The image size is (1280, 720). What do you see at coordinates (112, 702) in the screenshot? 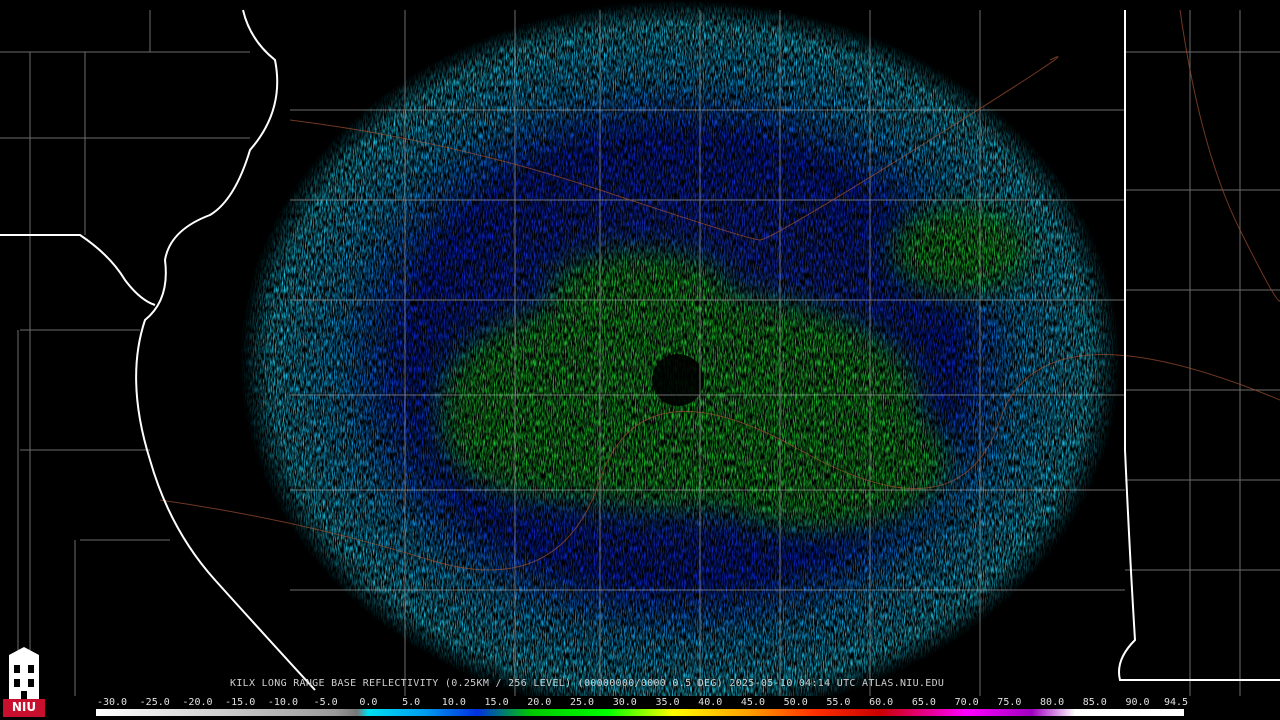
I see `colorbar-tick-label: -30.0` at bounding box center [112, 702].